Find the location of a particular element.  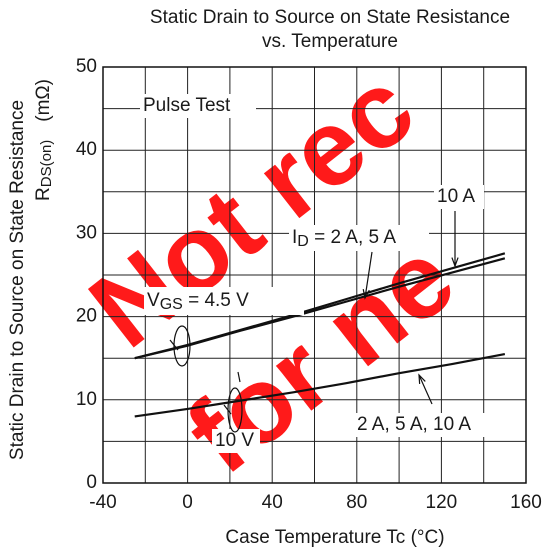

annotation-part: GS is located at coordinates (171, 304).